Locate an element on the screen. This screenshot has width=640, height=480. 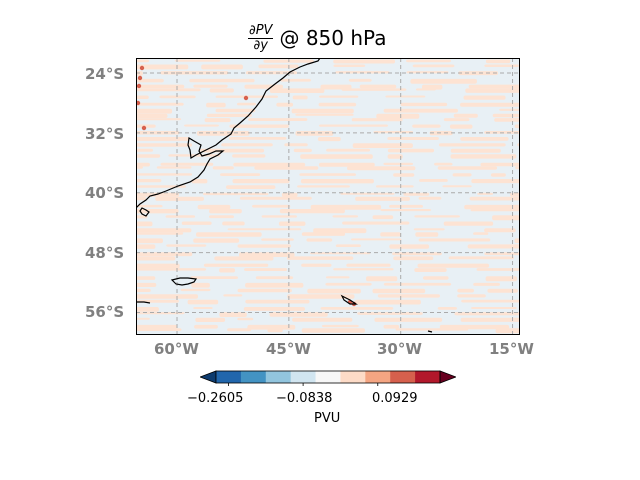
colorbar is located at coordinates (328, 378).